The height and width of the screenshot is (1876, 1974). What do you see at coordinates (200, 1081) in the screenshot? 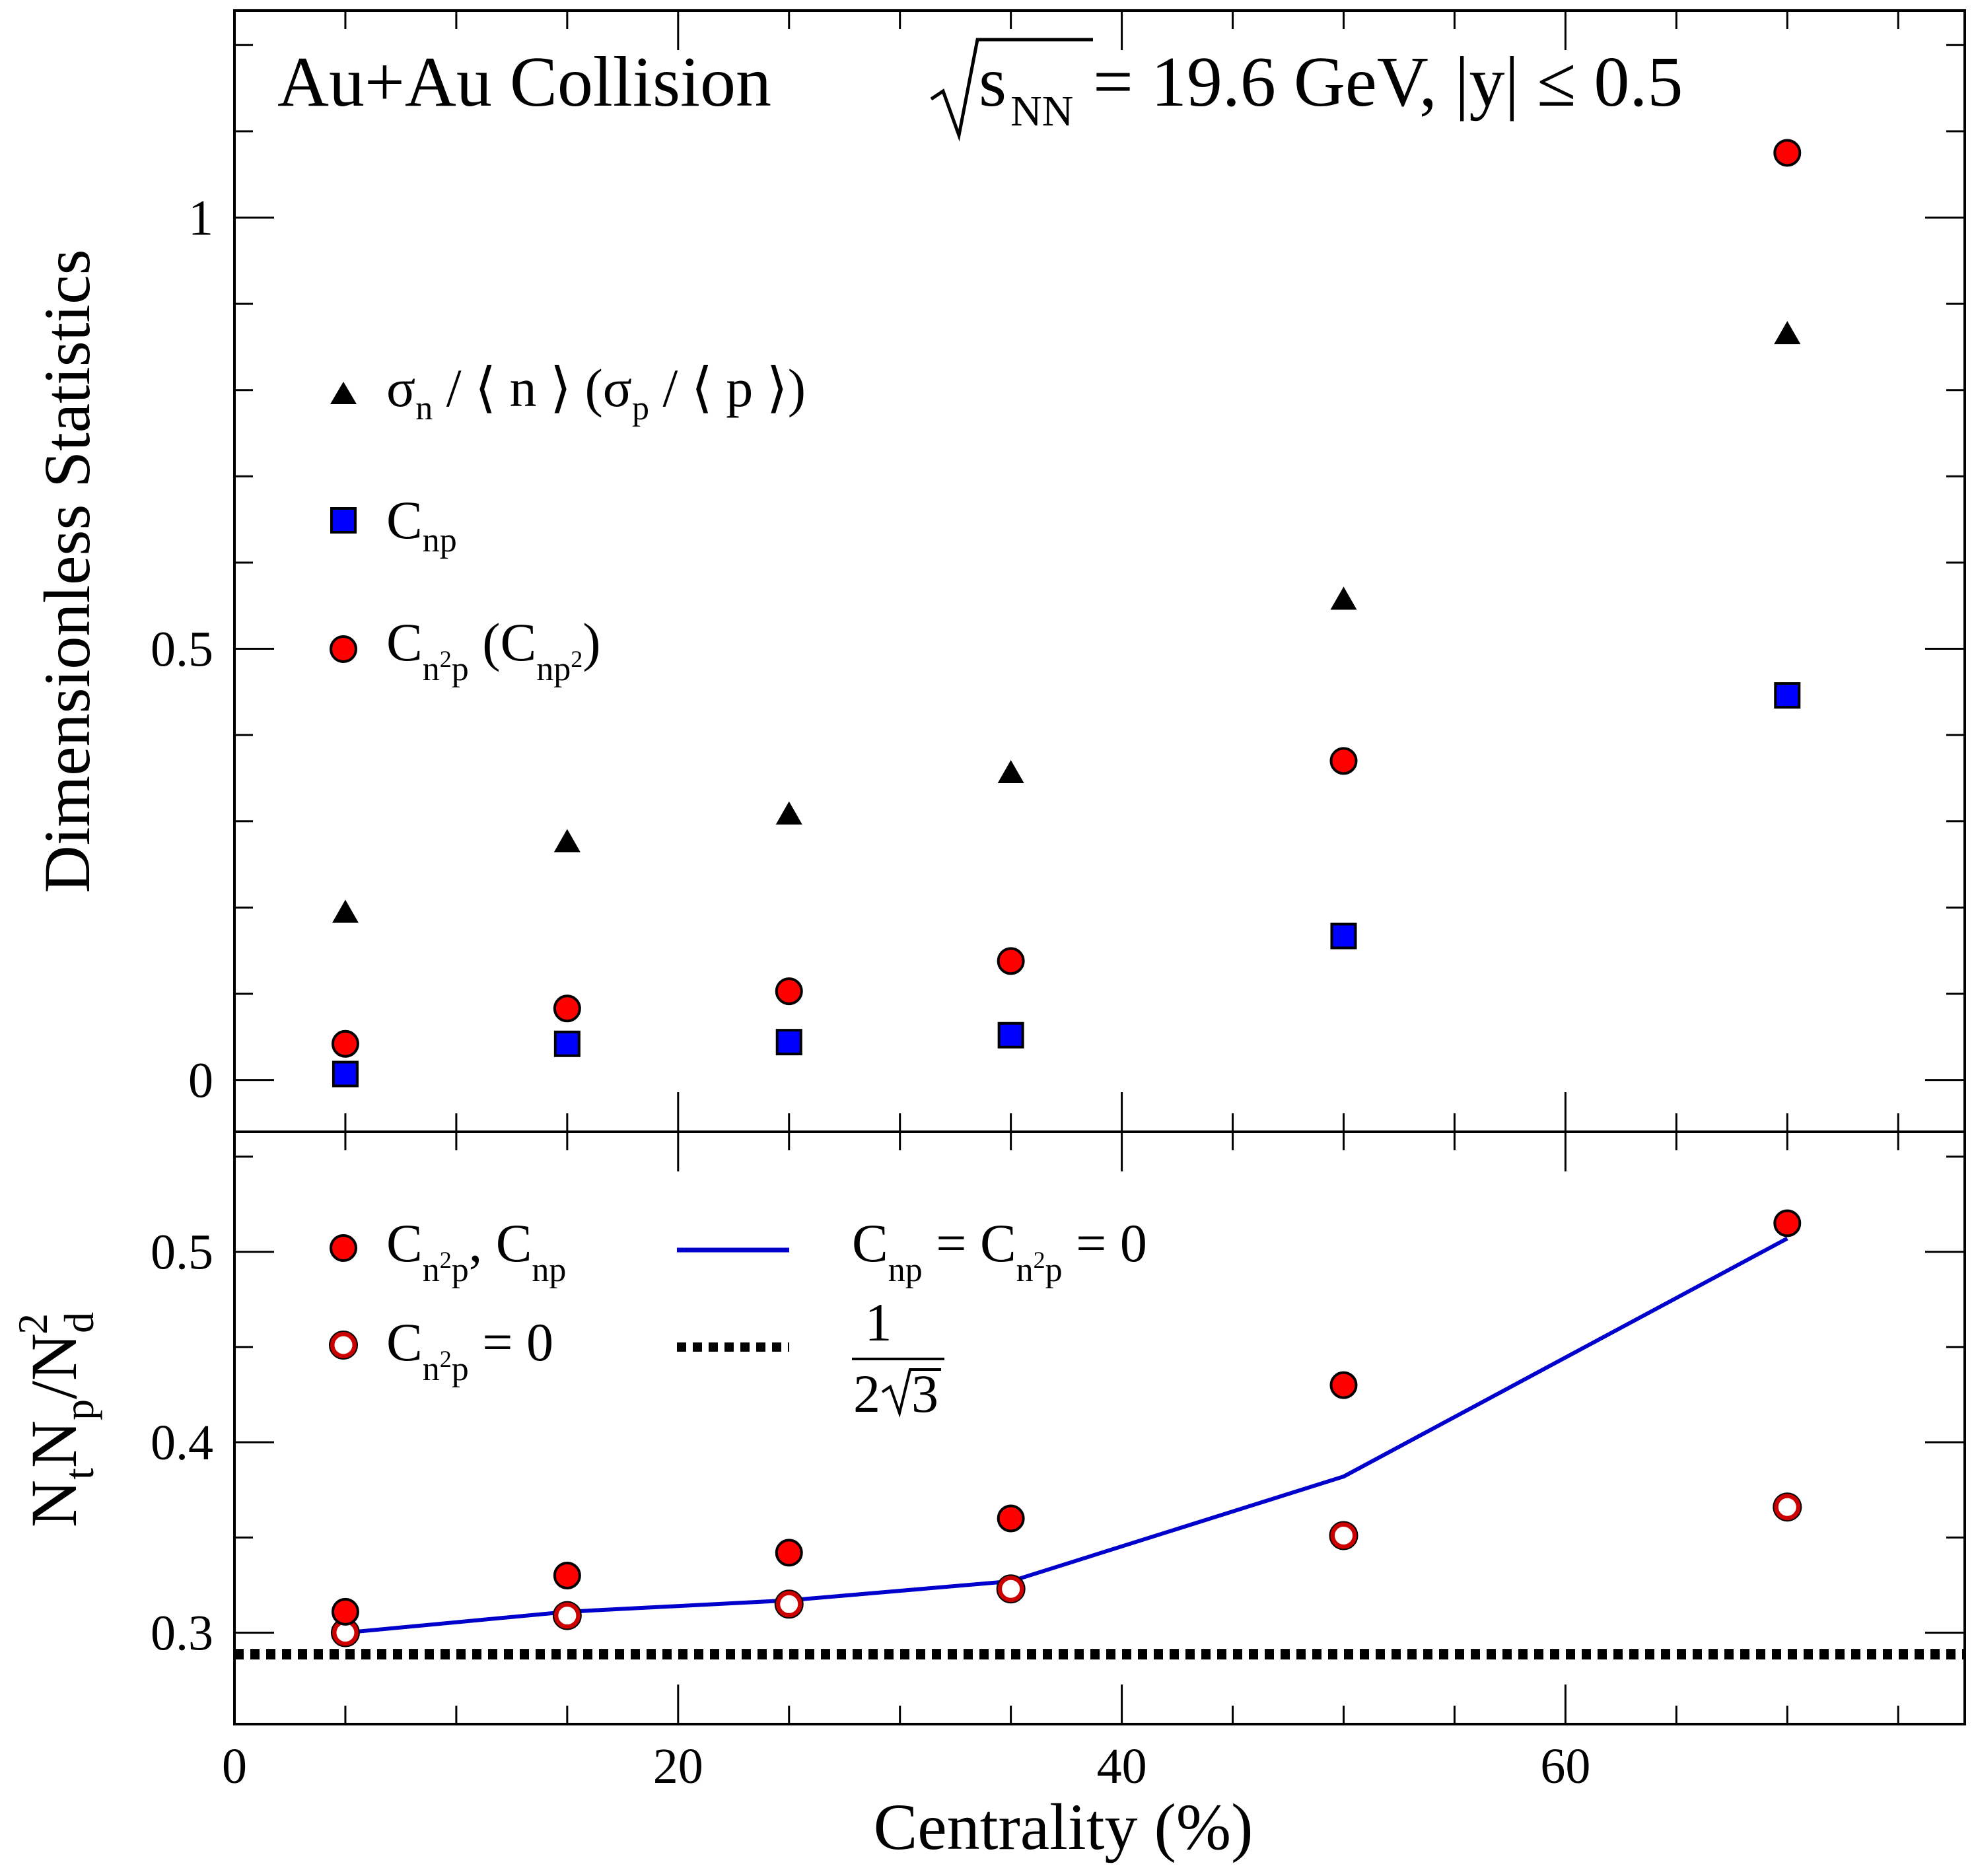
I see `y-tick-label: 0` at bounding box center [200, 1081].